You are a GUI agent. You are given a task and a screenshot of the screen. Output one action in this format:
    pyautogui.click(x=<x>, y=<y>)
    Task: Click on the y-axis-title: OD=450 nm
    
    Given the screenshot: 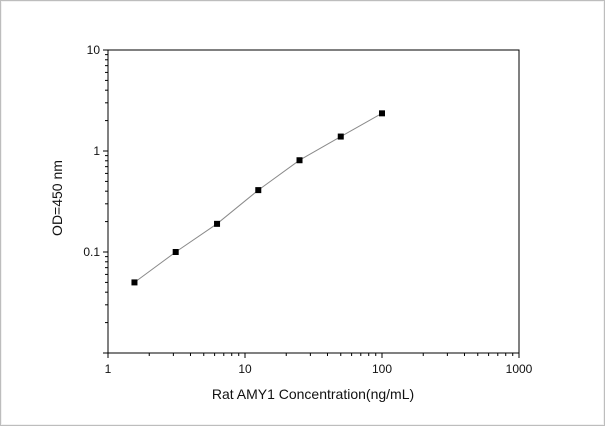 What is the action you would take?
    pyautogui.click(x=57, y=198)
    